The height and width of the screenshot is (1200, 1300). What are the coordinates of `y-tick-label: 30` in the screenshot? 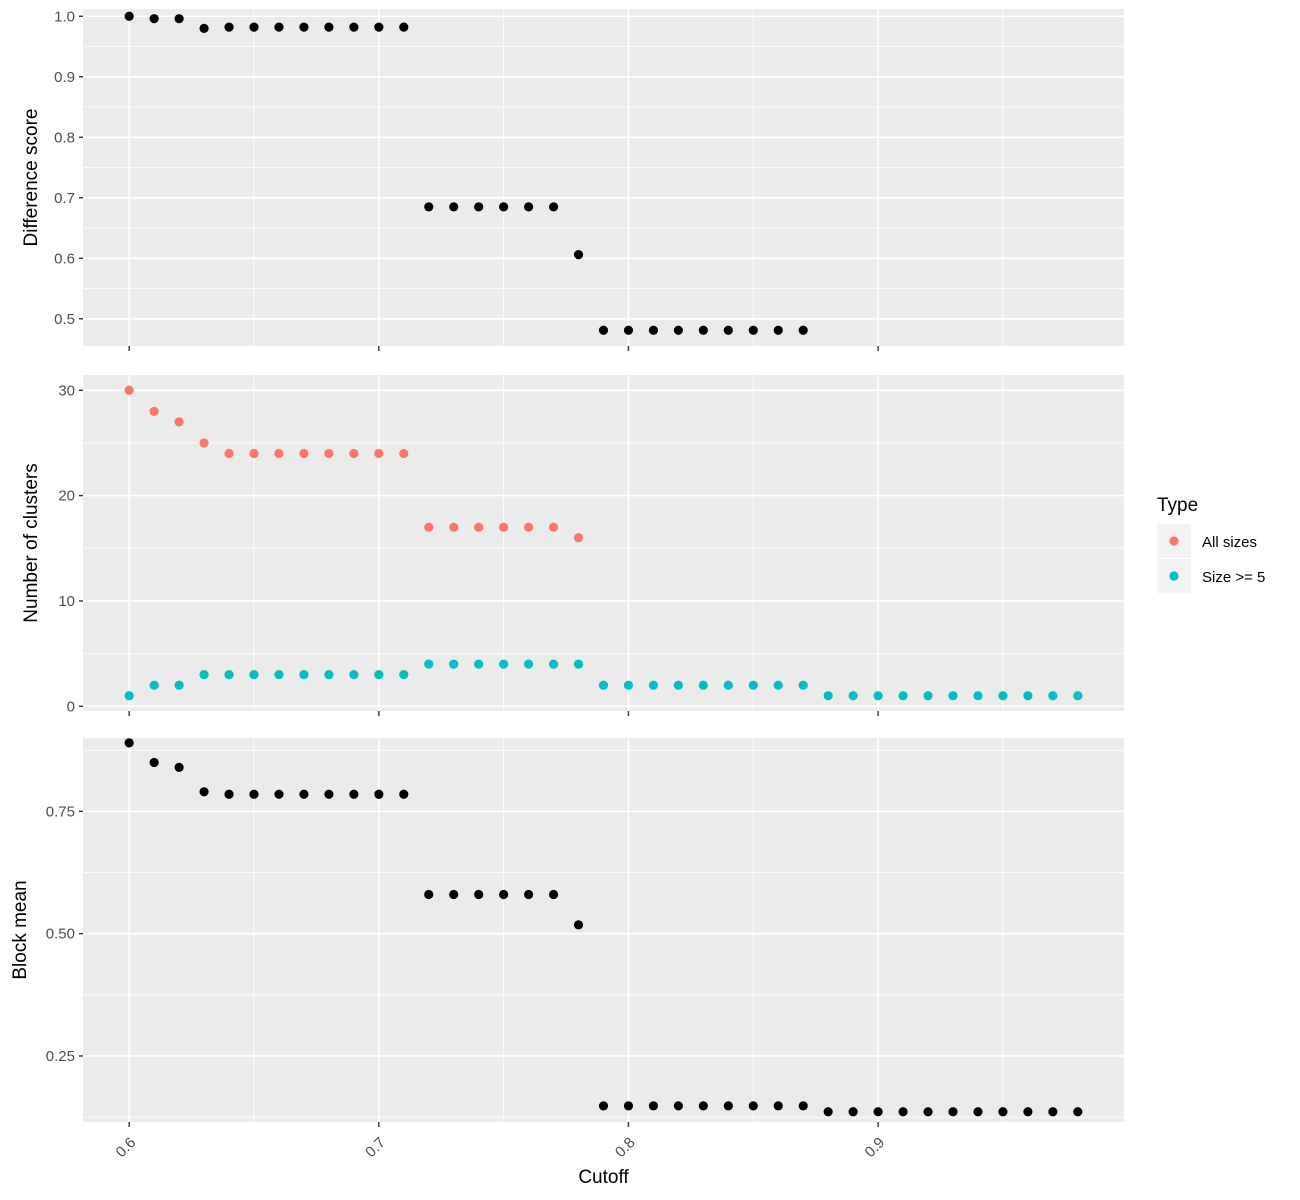 It's located at (66, 390).